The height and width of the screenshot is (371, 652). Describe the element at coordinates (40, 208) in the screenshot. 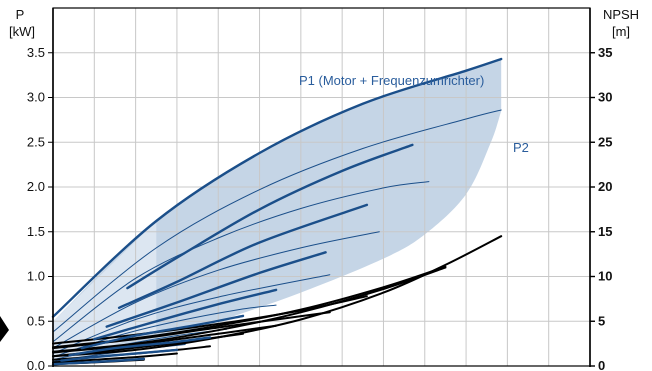

I see `left-axis-tick-labels: 0.0 0.5 1.0 1.5 2.0 2.5 3.0 3.5` at that location.